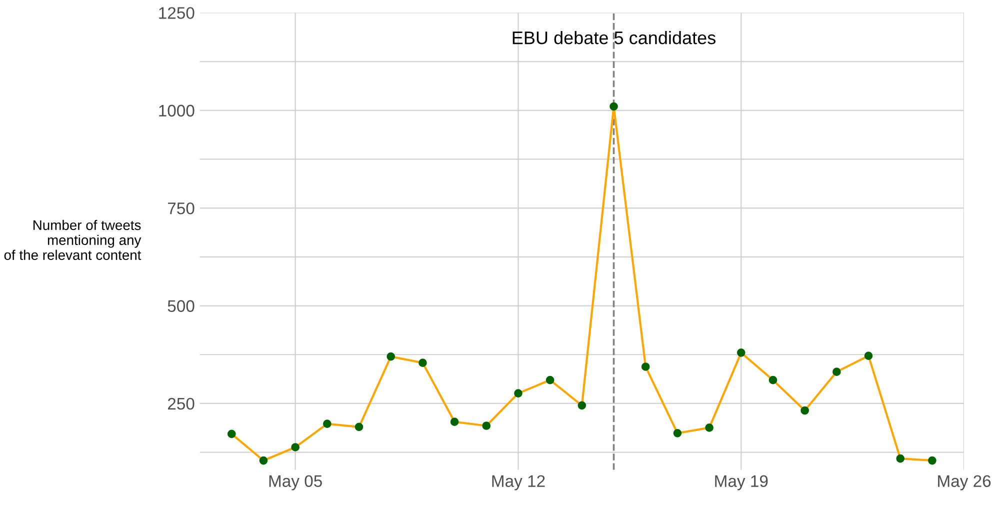 The height and width of the screenshot is (508, 999). What do you see at coordinates (741, 482) in the screenshot?
I see `x-tick-label: May 19` at bounding box center [741, 482].